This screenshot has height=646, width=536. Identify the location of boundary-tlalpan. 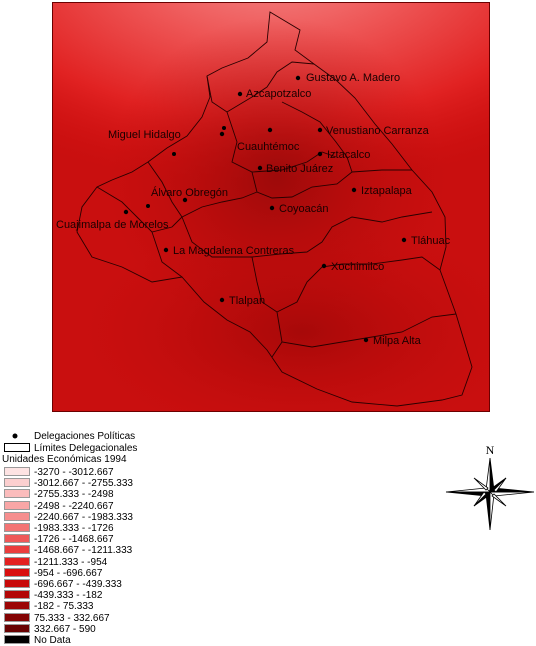
(346, 284).